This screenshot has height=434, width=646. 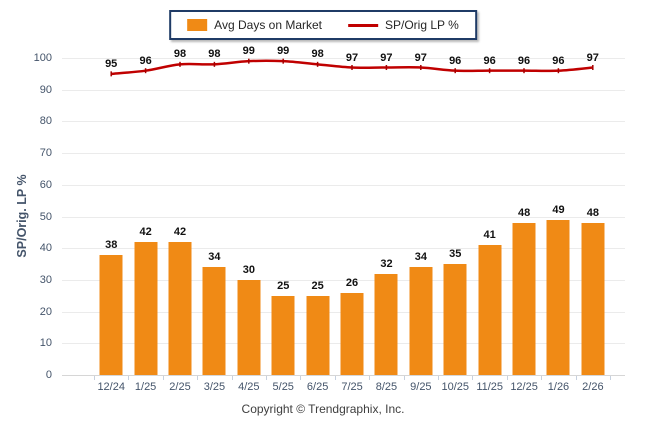 What do you see at coordinates (145, 387) in the screenshot?
I see `x-tick-label: 1/25` at bounding box center [145, 387].